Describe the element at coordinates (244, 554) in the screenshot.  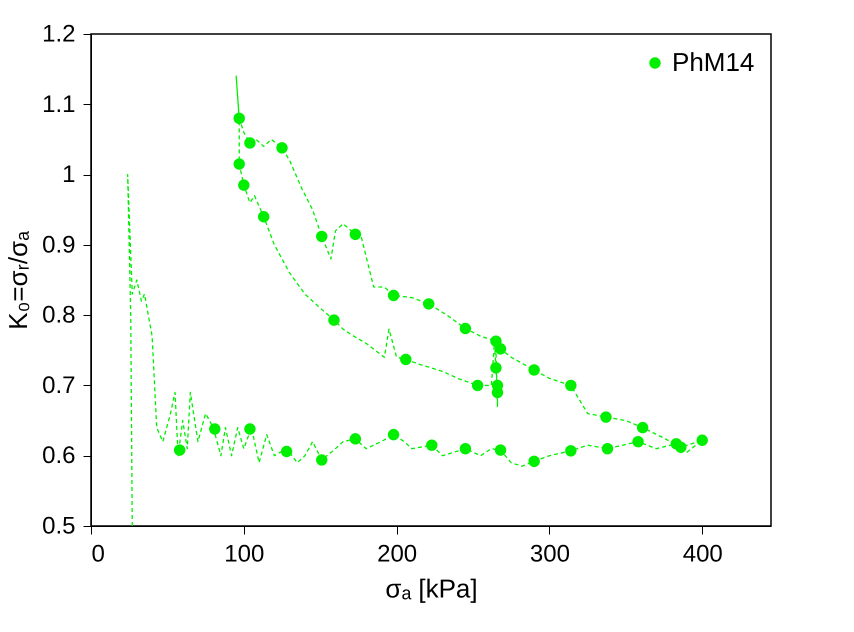
I see `x-tick-label: 100` at that location.